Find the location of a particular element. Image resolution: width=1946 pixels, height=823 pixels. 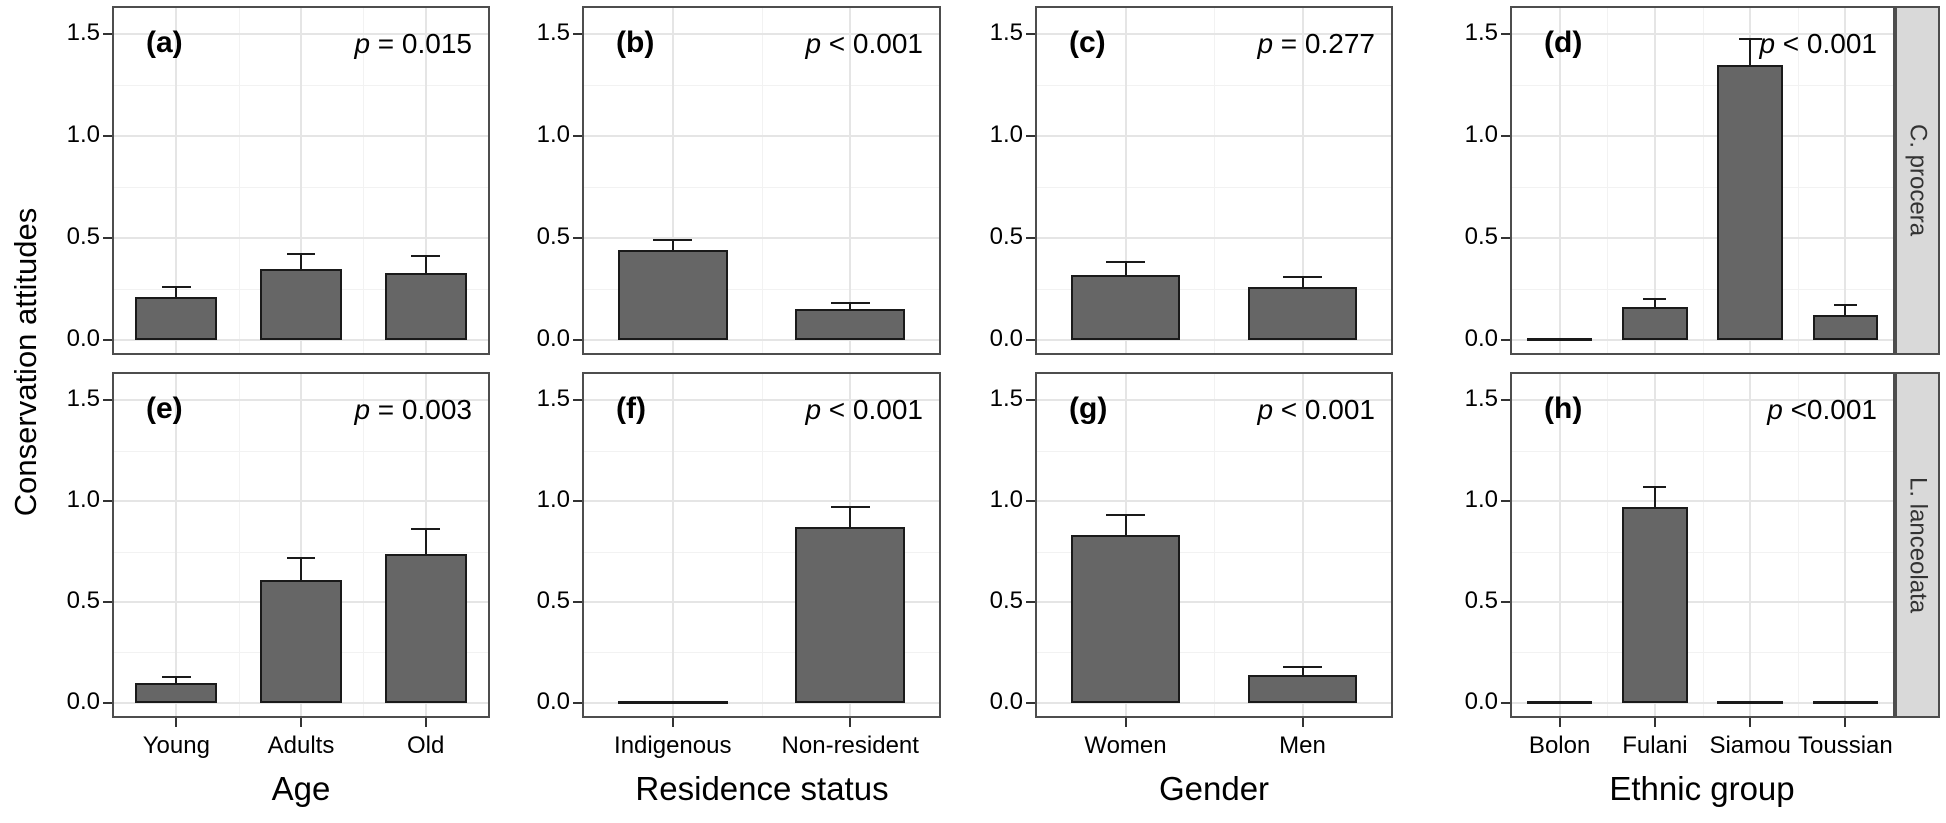

panel-g: 1.5 1.0 0.5 0.0 Women Men (g) p < 0.001 is located at coordinates (1191, 565).